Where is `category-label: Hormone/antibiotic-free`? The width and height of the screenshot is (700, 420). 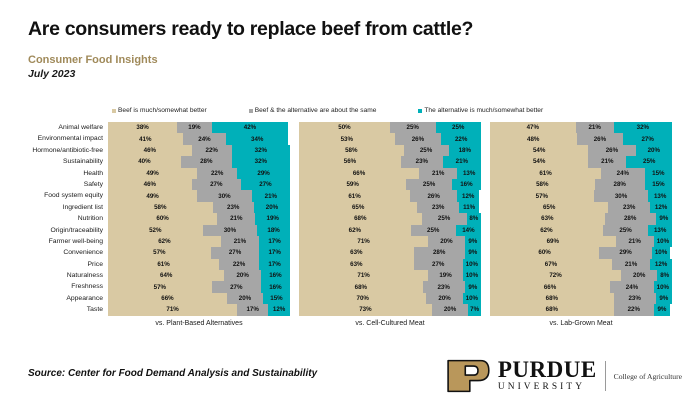 category-label: Hormone/antibiotic-free is located at coordinates (67, 150).